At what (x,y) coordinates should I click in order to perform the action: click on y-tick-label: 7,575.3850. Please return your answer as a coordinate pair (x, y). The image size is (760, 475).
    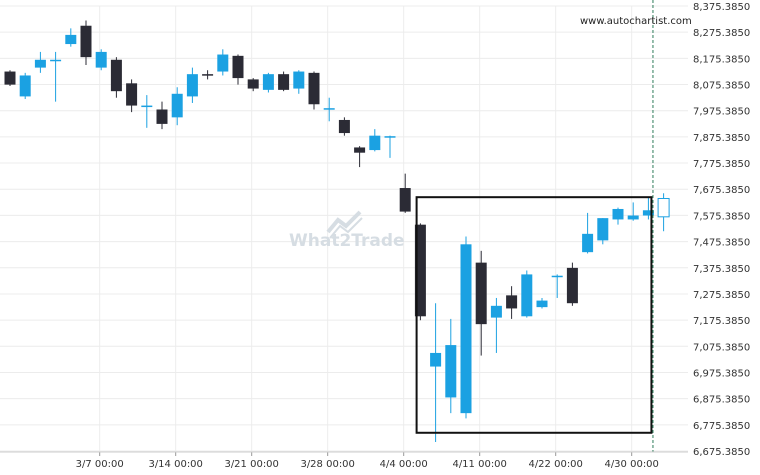
    Looking at the image, I should click on (721, 216).